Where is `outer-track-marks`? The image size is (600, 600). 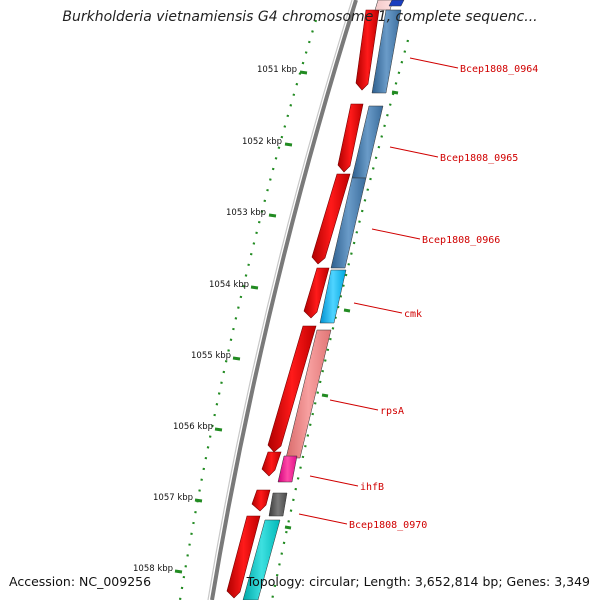 outer-track-marks is located at coordinates (341, 310).